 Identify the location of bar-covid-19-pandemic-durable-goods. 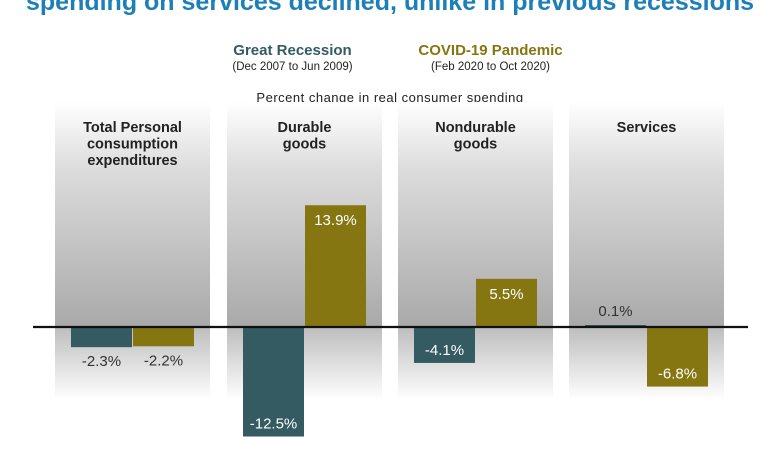
(335, 266).